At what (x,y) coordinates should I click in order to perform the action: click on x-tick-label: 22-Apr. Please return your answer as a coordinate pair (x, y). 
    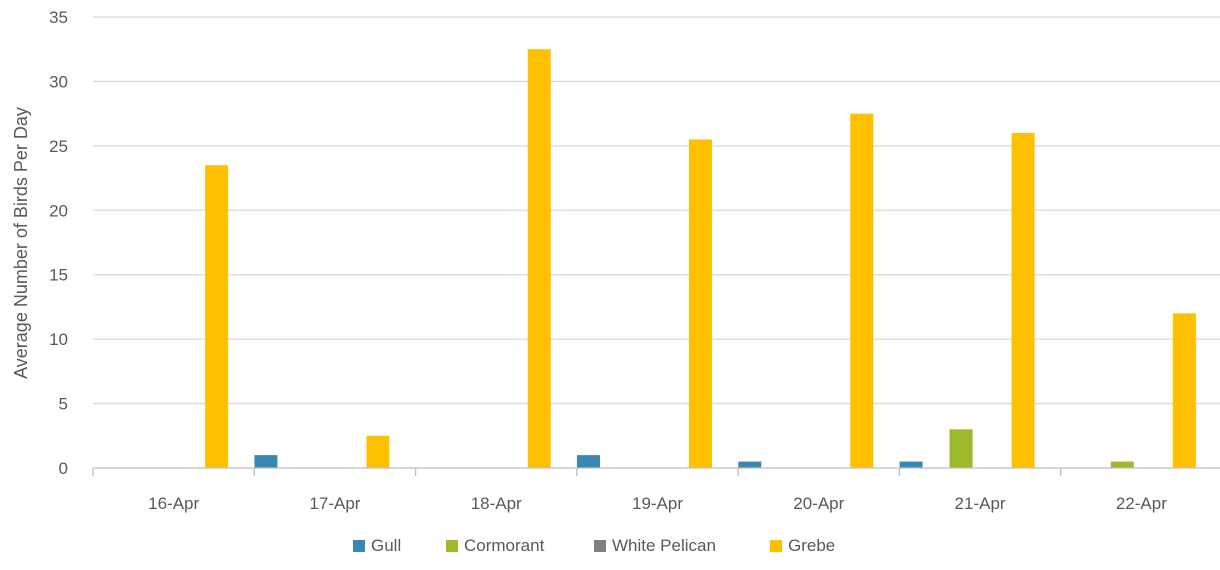
    Looking at the image, I should click on (1141, 503).